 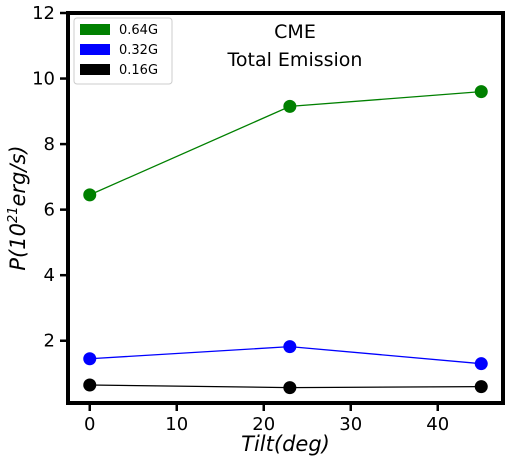 I want to click on legend: 0.64G 0.32G 0.16G, so click(x=123, y=51).